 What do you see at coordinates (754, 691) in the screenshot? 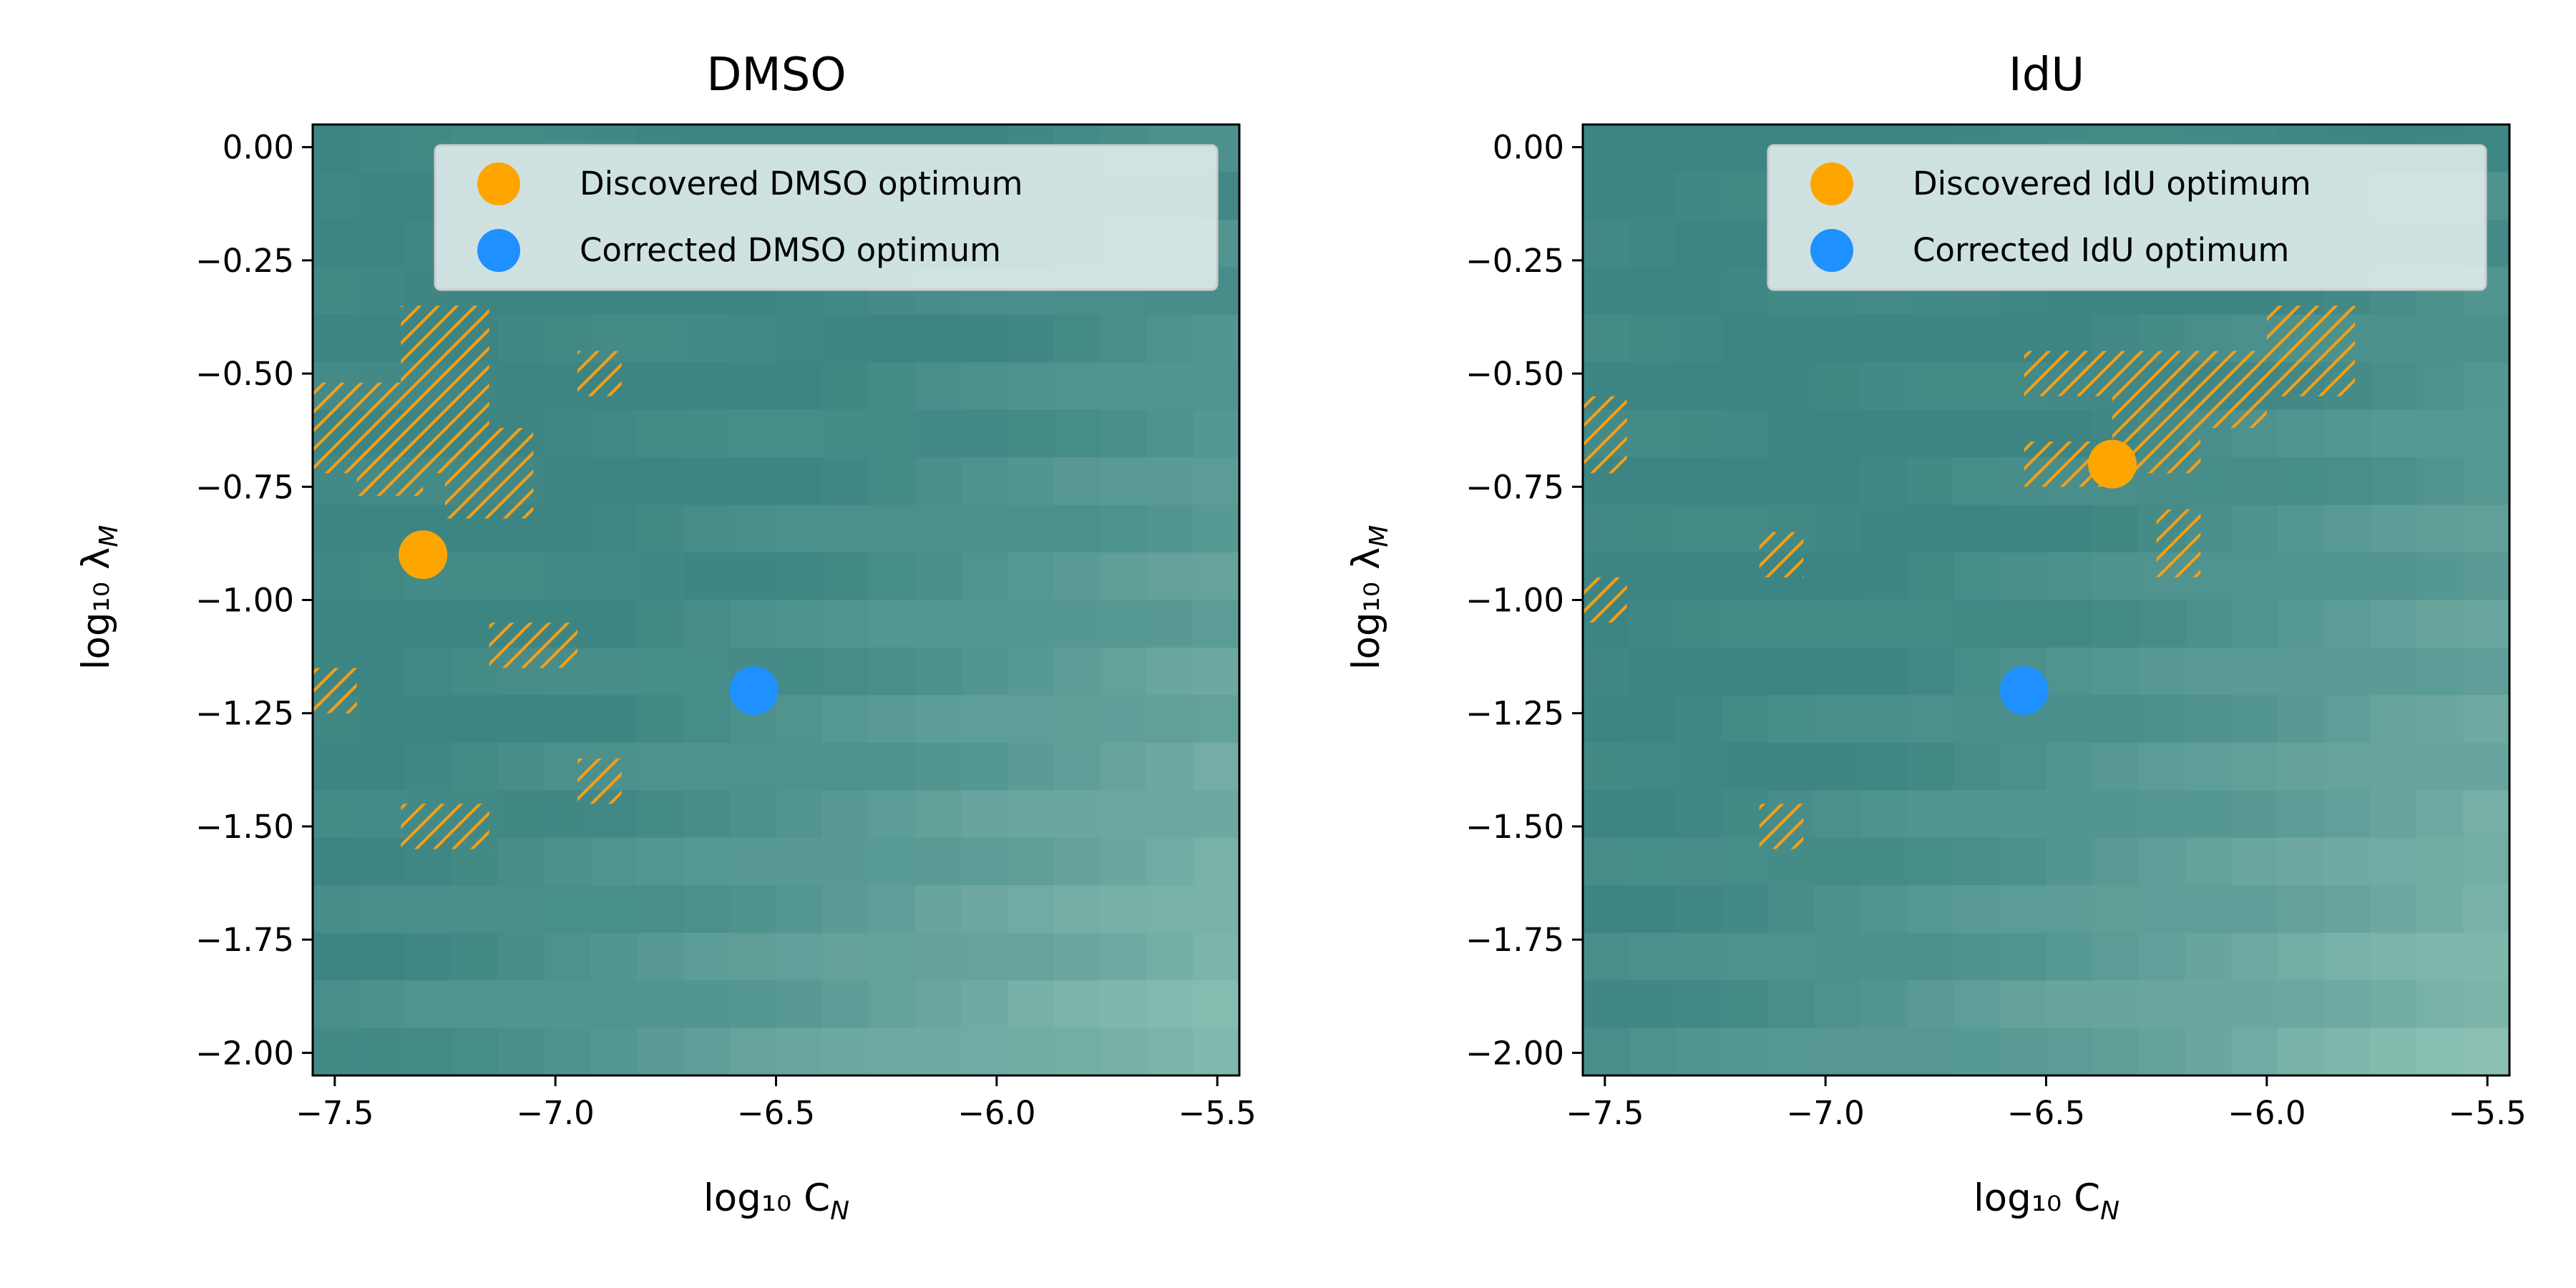
I see `corrected-optimum-point` at bounding box center [754, 691].